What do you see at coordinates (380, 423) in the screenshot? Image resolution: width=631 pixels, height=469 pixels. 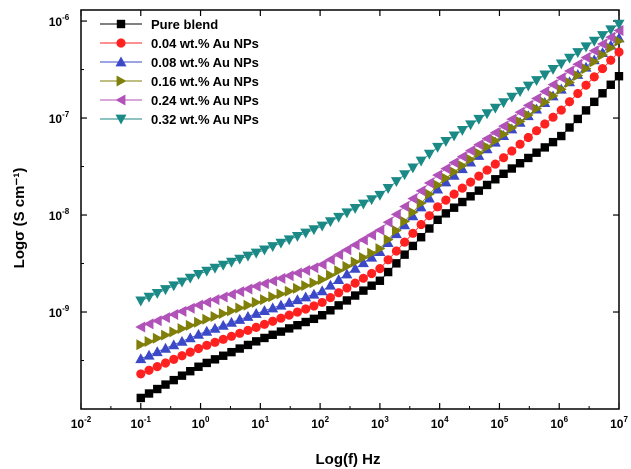 I see `x-tick-label: 10³` at bounding box center [380, 423].